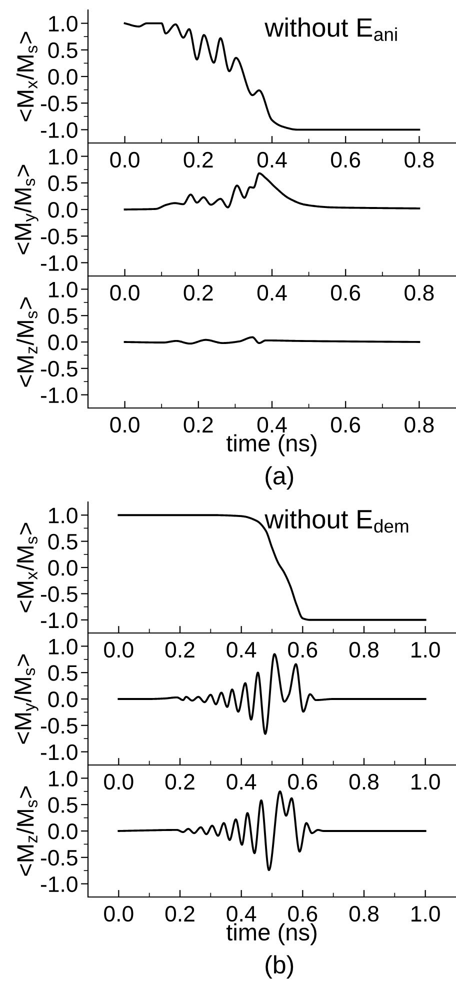  Describe the element at coordinates (336, 521) in the screenshot. I see `annotation: without E$_{dem}$` at that location.